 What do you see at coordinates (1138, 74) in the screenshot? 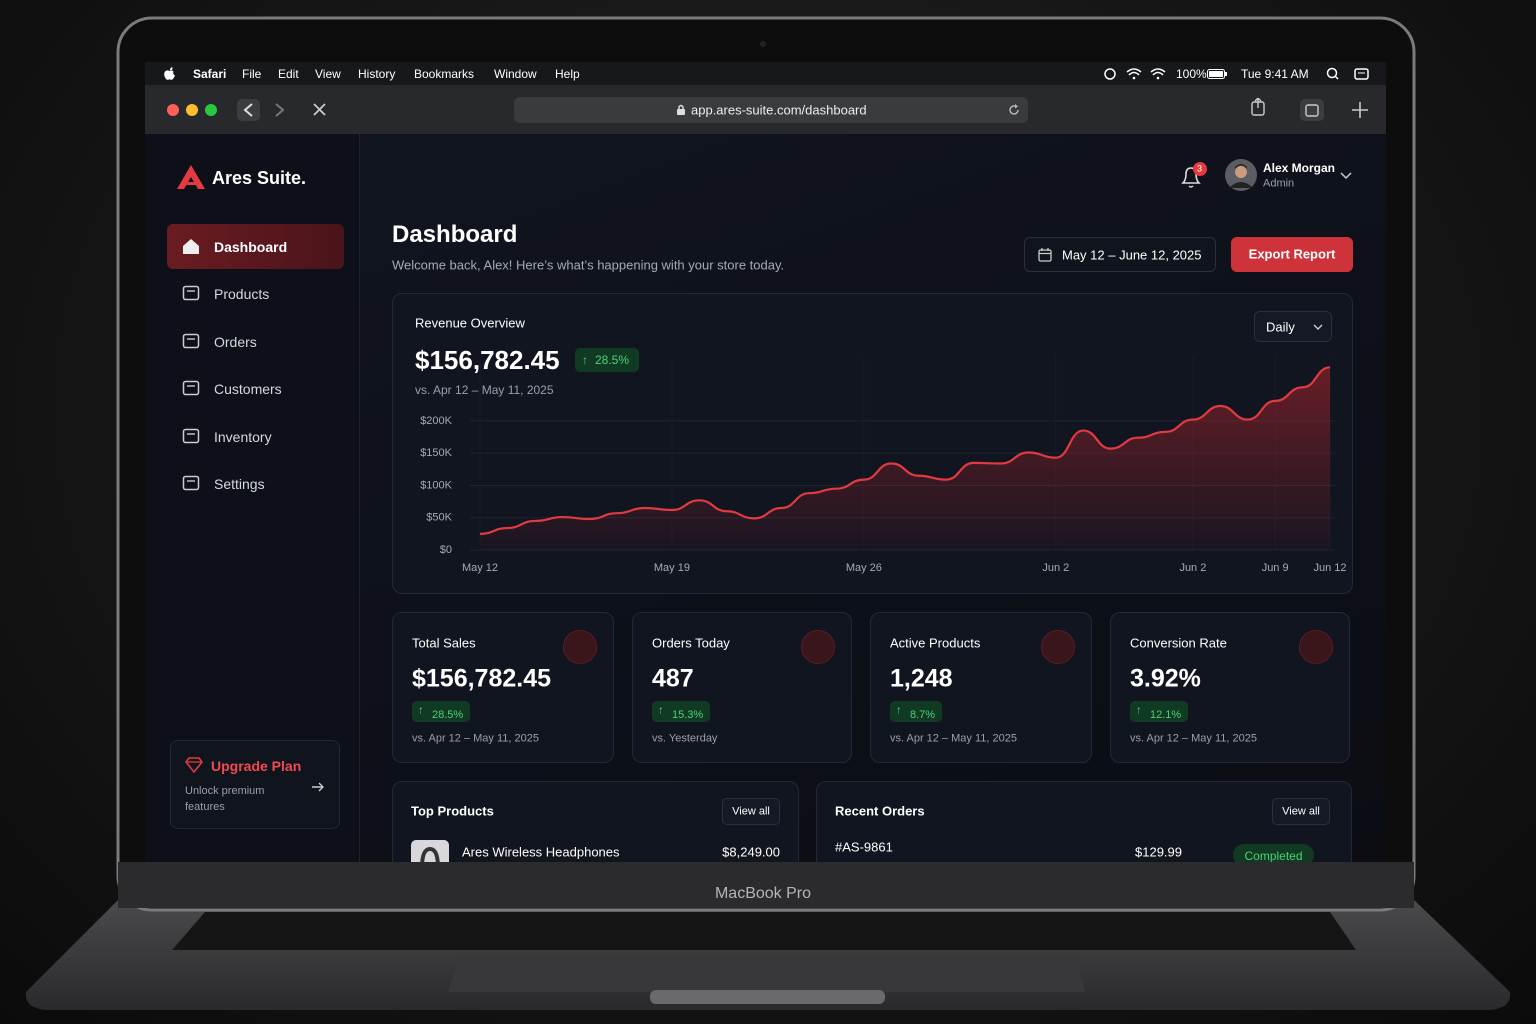
I see `status-icons` at bounding box center [1138, 74].